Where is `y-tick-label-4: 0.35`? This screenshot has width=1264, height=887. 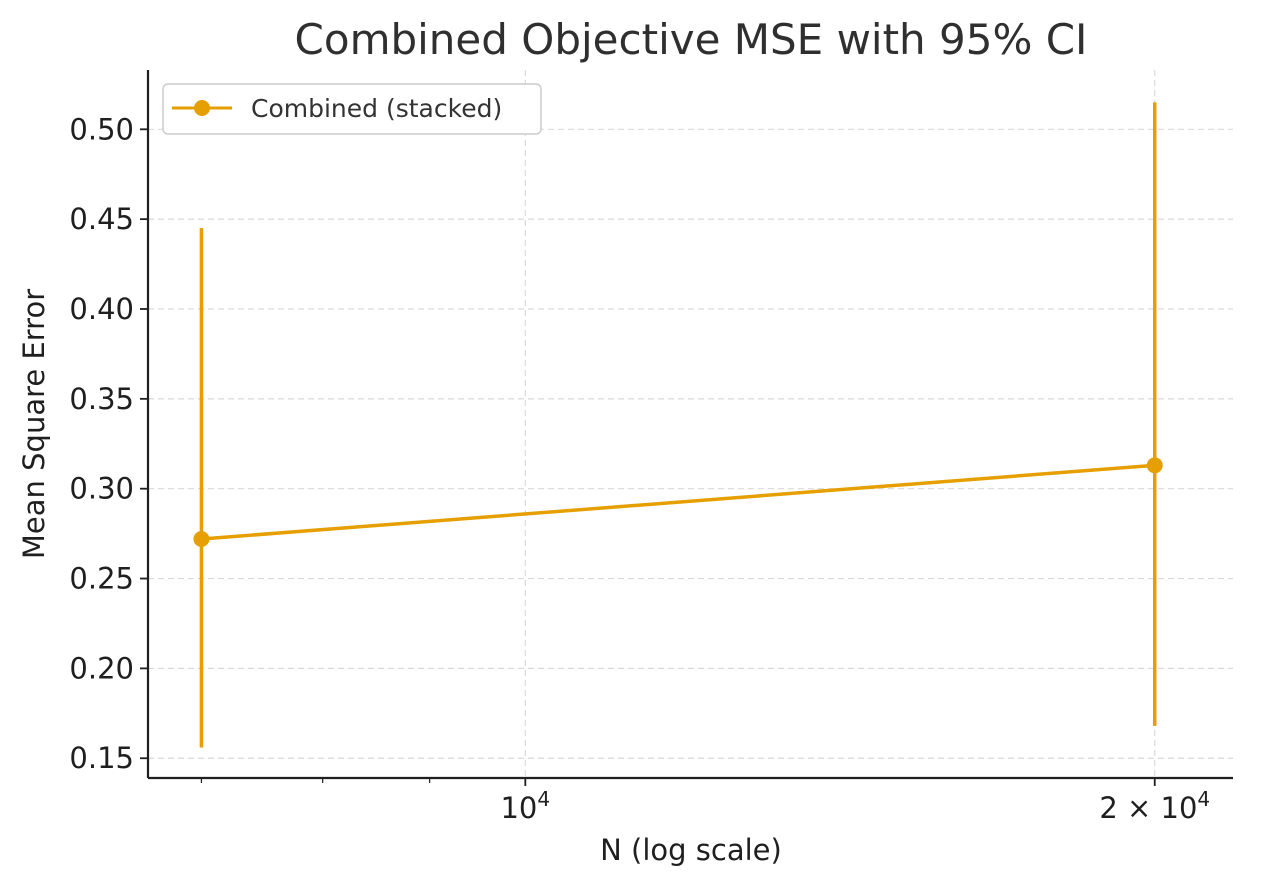 y-tick-label-4: 0.35 is located at coordinates (101, 399).